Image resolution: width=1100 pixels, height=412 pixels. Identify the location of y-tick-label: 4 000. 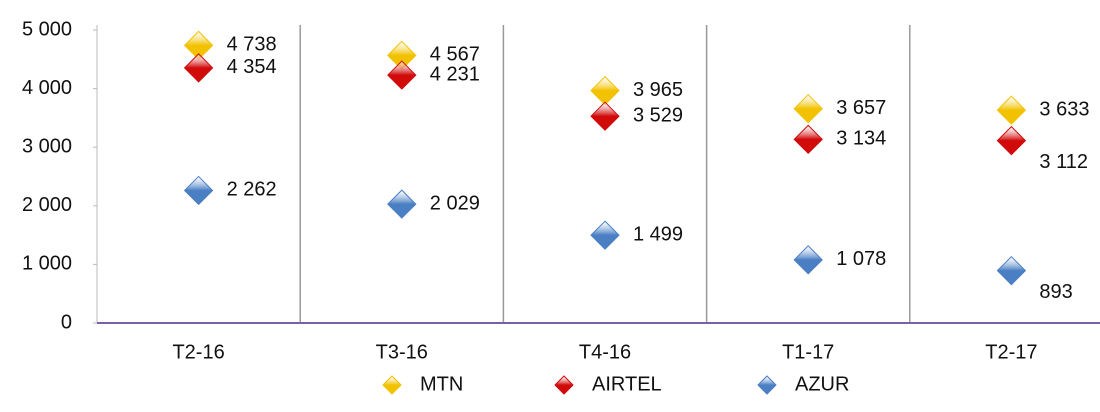
(47, 88).